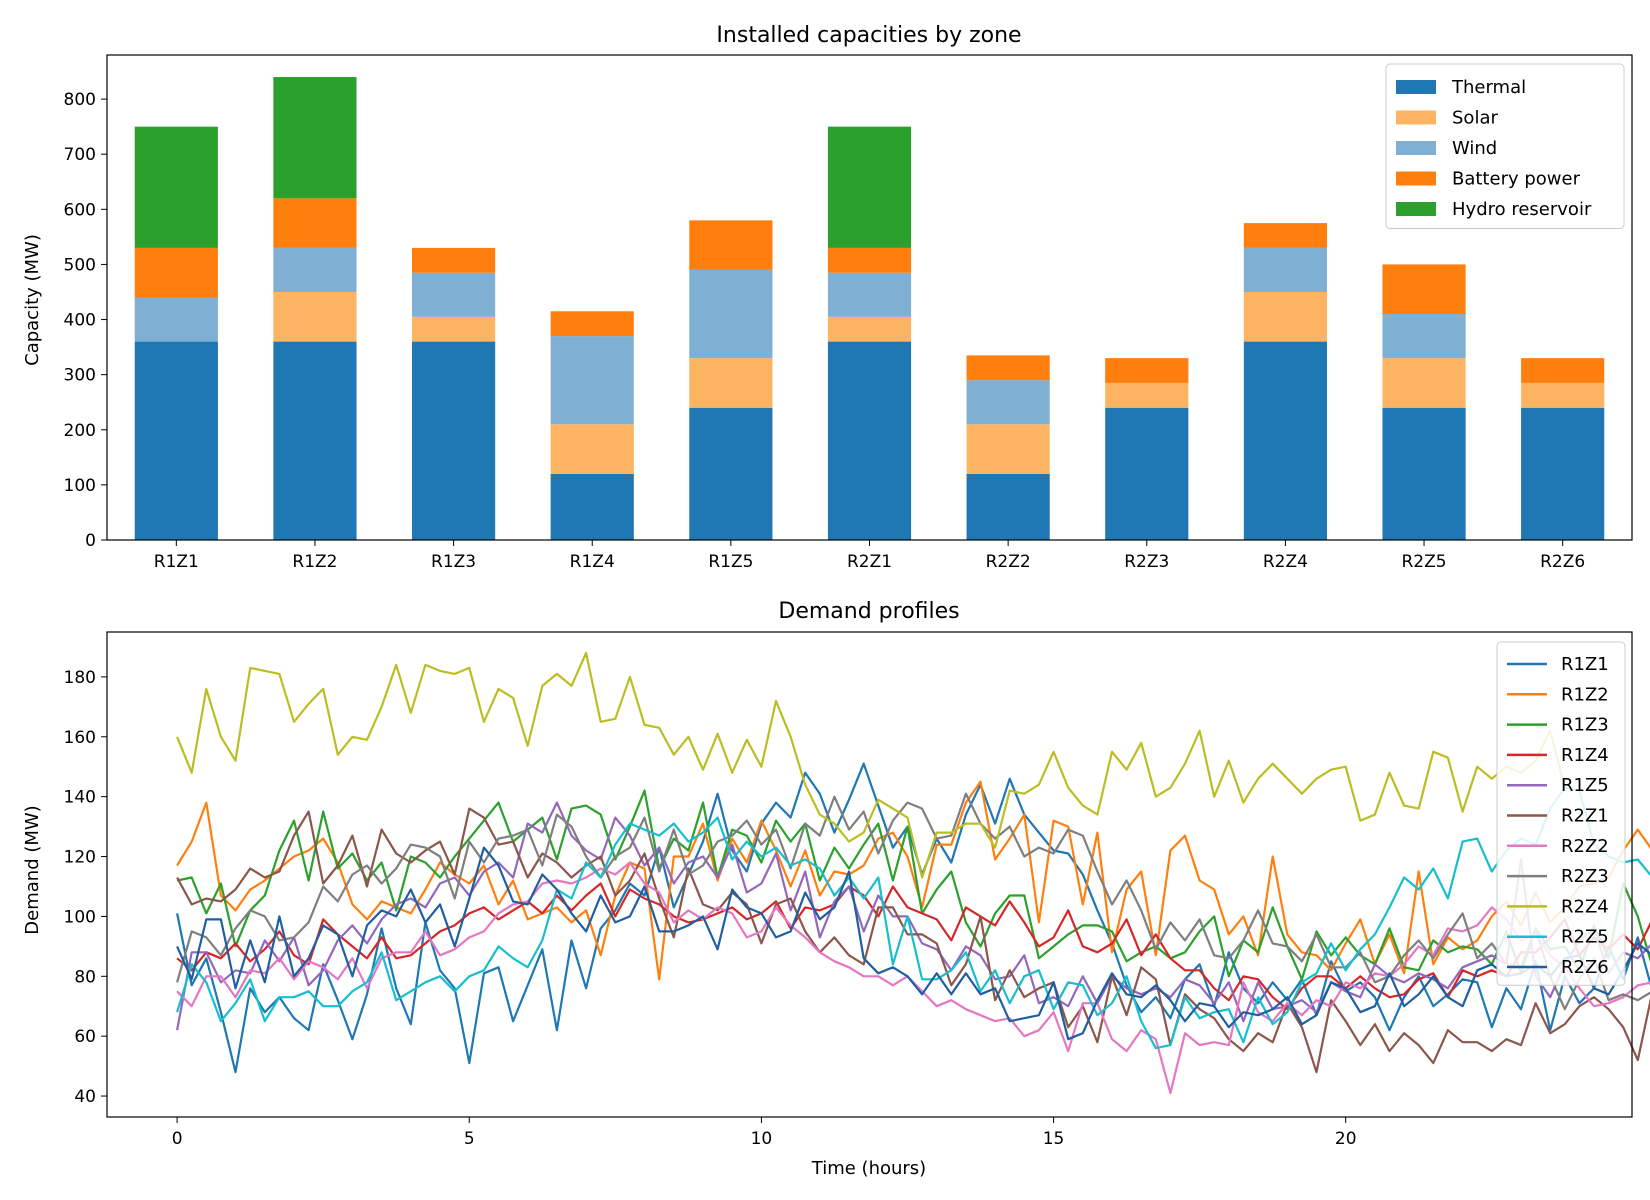  I want to click on x-tick-label: R2Z3, so click(1146, 562).